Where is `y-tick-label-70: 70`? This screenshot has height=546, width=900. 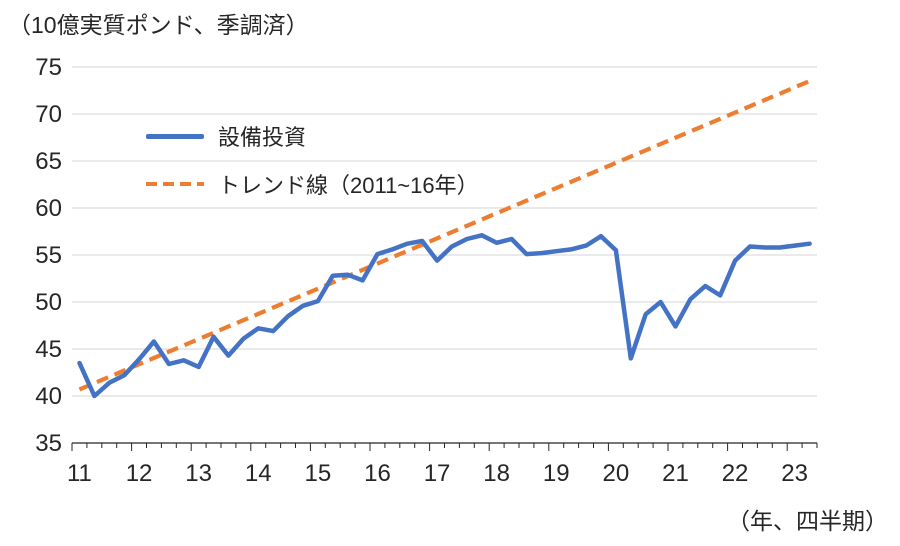
y-tick-label-70: 70 is located at coordinates (48, 114).